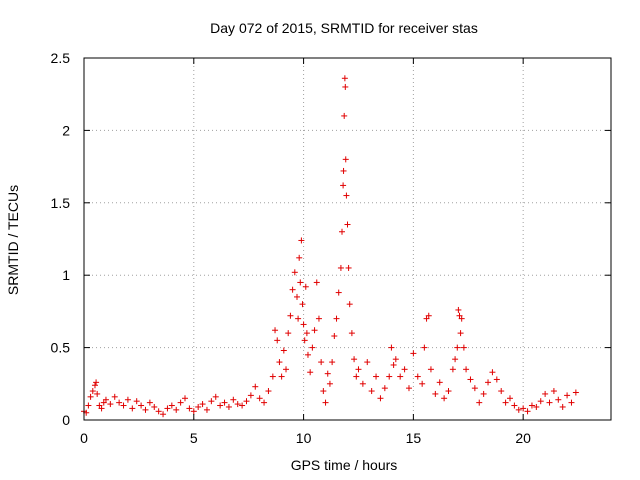 This screenshot has width=640, height=480. What do you see at coordinates (66, 130) in the screenshot?
I see `y-tick-label: 2` at bounding box center [66, 130].